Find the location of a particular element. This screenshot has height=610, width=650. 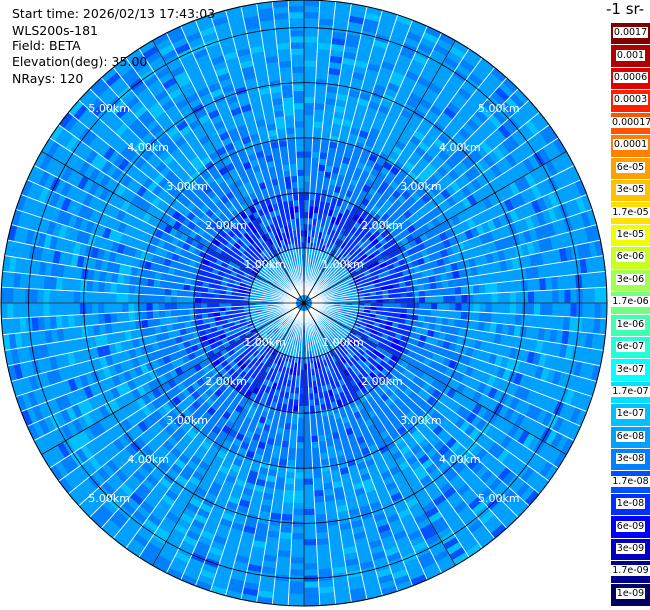

colorbar-tick-label: 3e-08 is located at coordinates (630, 459).